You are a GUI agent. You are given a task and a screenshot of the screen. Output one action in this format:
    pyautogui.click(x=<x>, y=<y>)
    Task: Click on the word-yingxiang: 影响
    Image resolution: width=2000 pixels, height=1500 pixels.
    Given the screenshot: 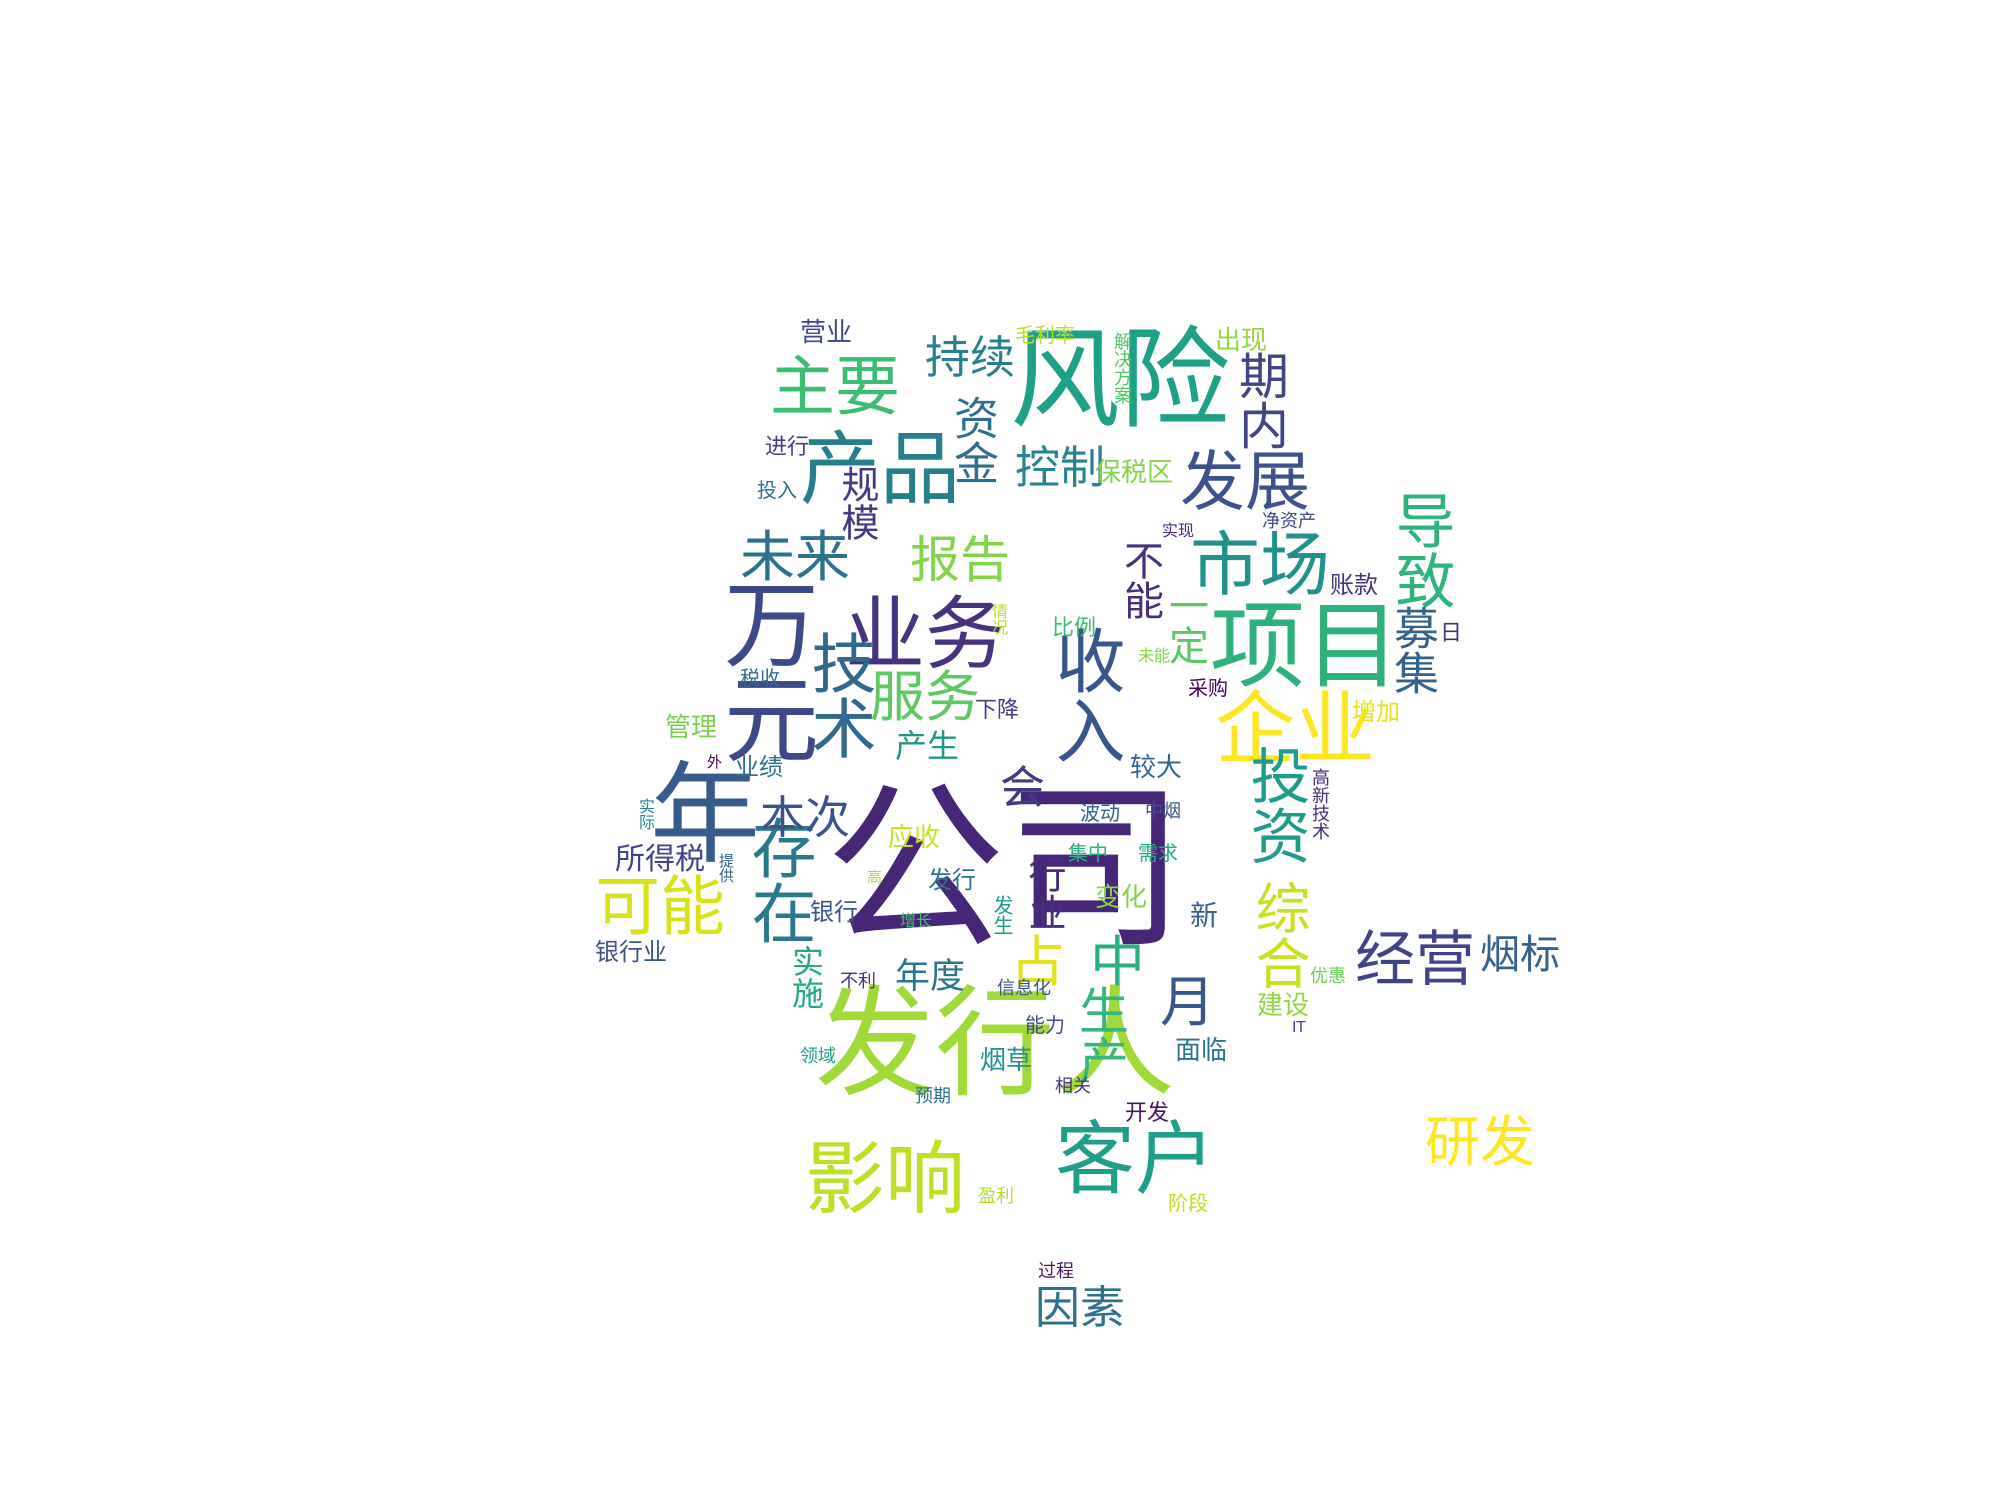 What is the action you would take?
    pyautogui.click(x=885, y=1179)
    